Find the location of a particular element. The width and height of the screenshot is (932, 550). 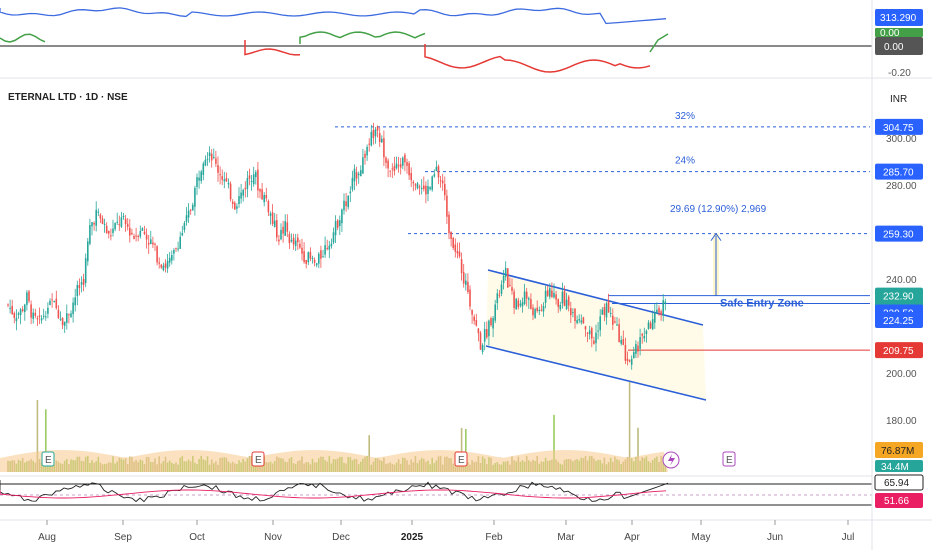

zero-value-label: 0.00 is located at coordinates (894, 47).